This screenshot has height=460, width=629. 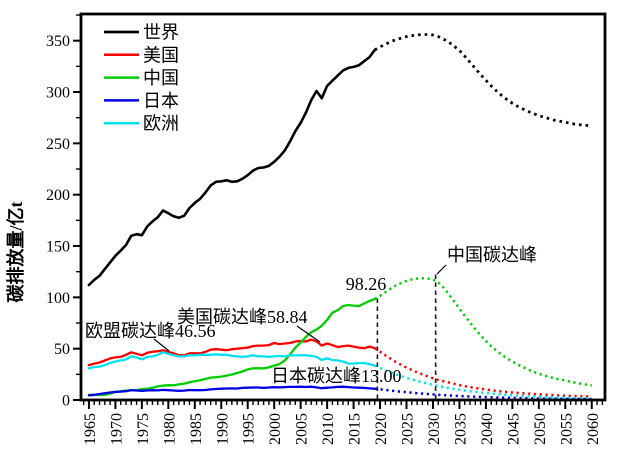 I want to click on y-axis-tick-label: 350, so click(x=58, y=41).